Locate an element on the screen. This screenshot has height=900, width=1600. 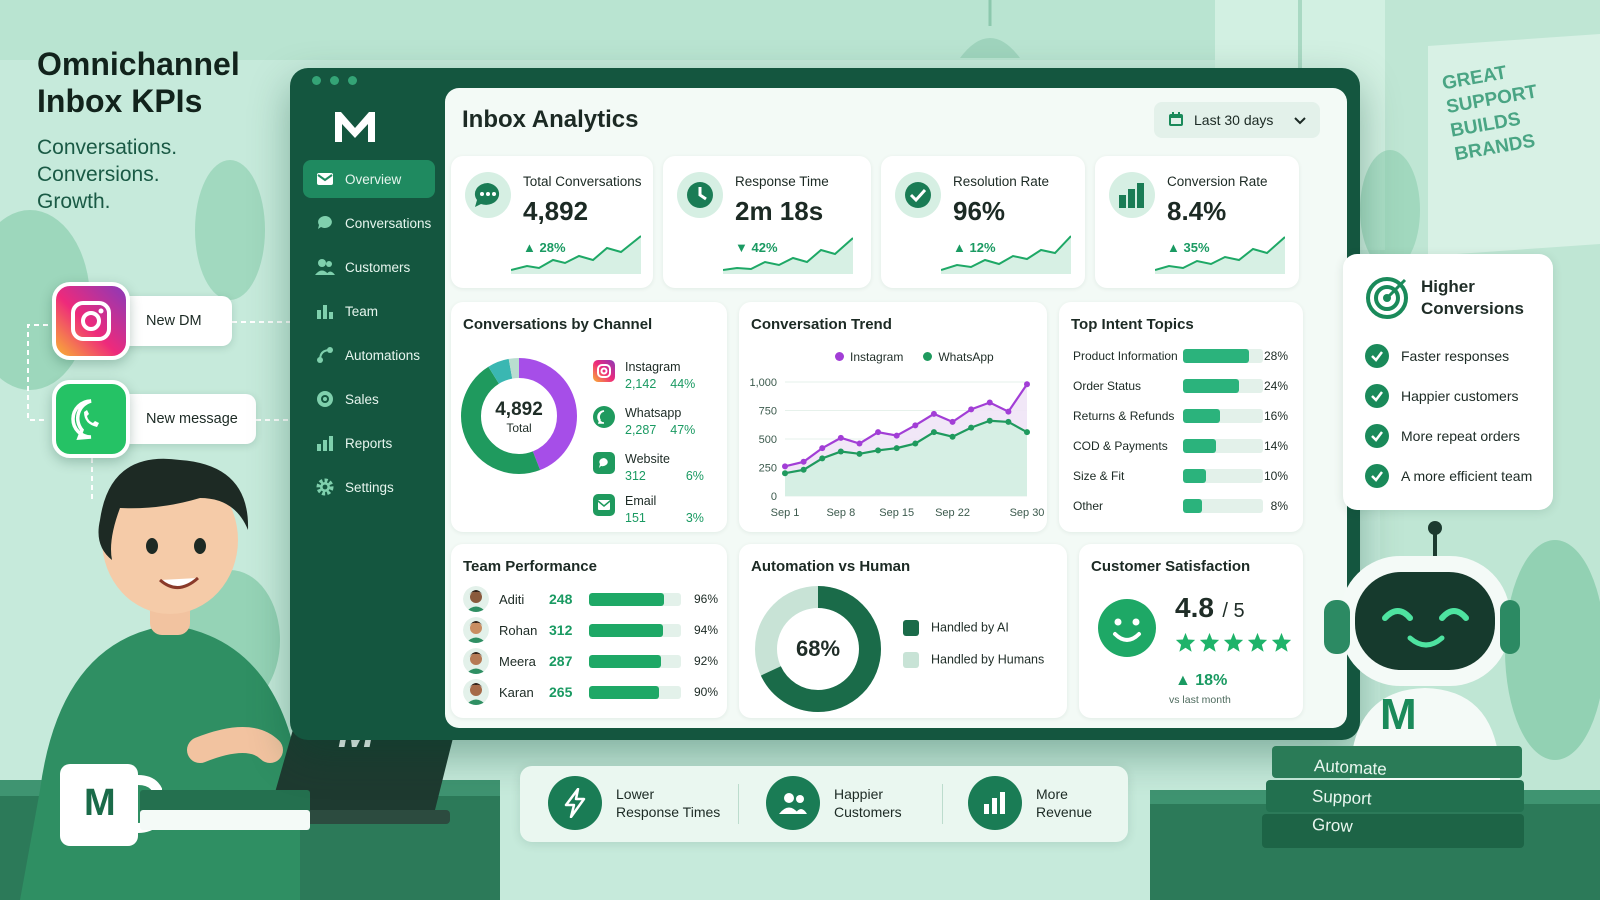
channel-row-instagram: Instagram 2,142 44% is located at coordinates (644, 375).